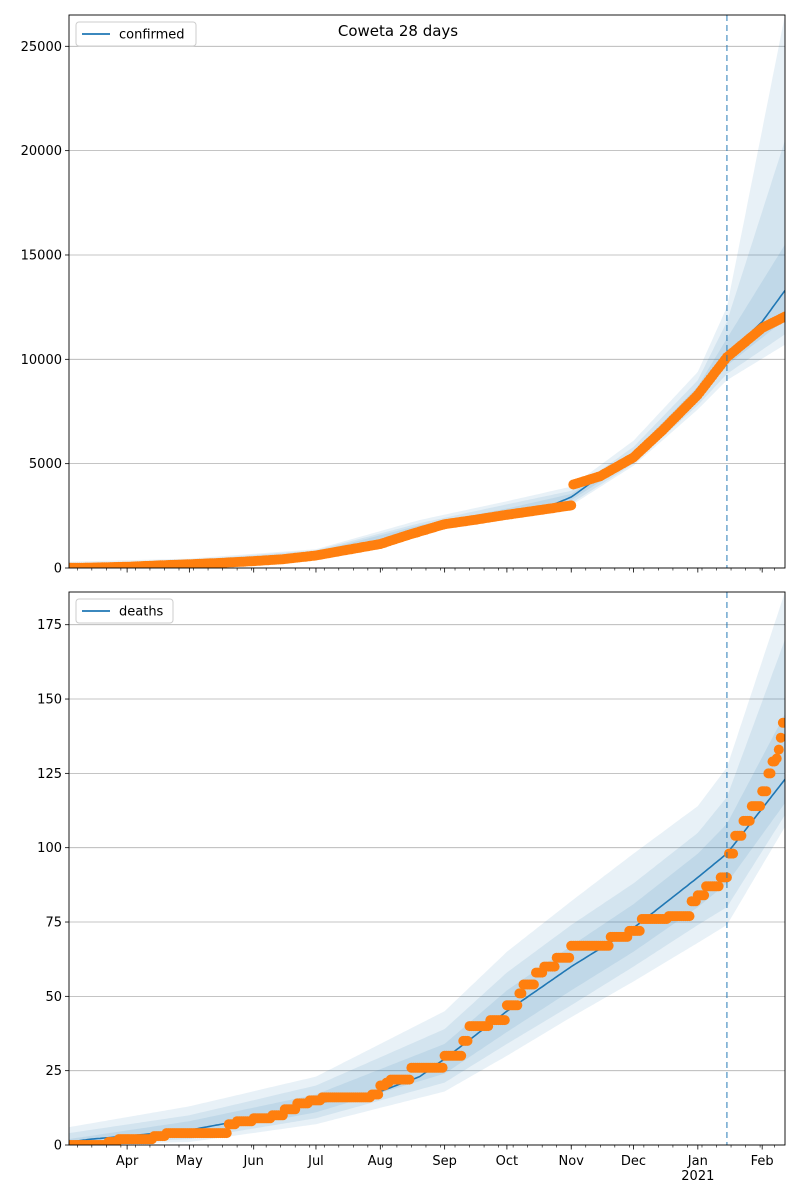 Image resolution: width=800 pixels, height=1200 pixels. Describe the element at coordinates (53, 923) in the screenshot. I see `y-tick-label: 75` at that location.